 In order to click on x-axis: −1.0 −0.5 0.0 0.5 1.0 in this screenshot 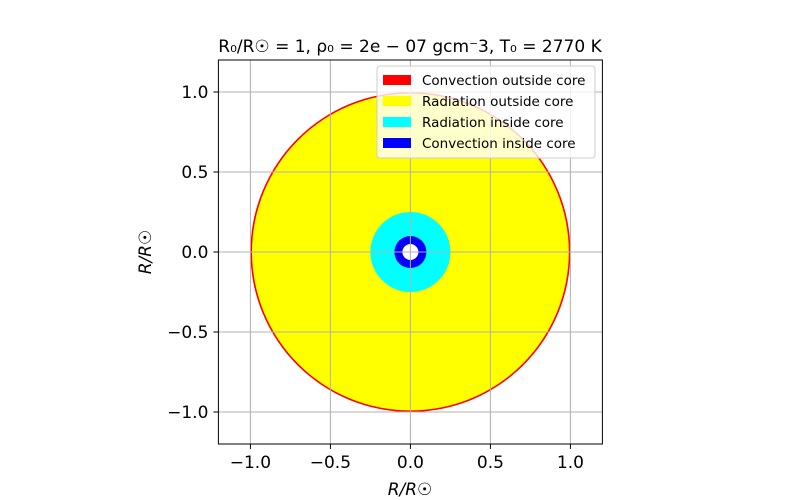, I will do `click(407, 458)`.